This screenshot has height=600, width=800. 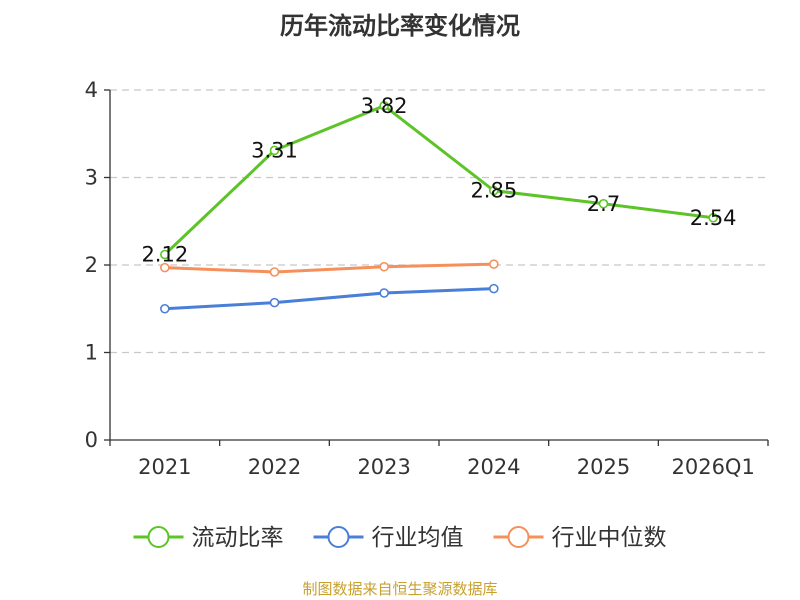 I want to click on chart-title: 历年流动比率变化情况, so click(x=400, y=26).